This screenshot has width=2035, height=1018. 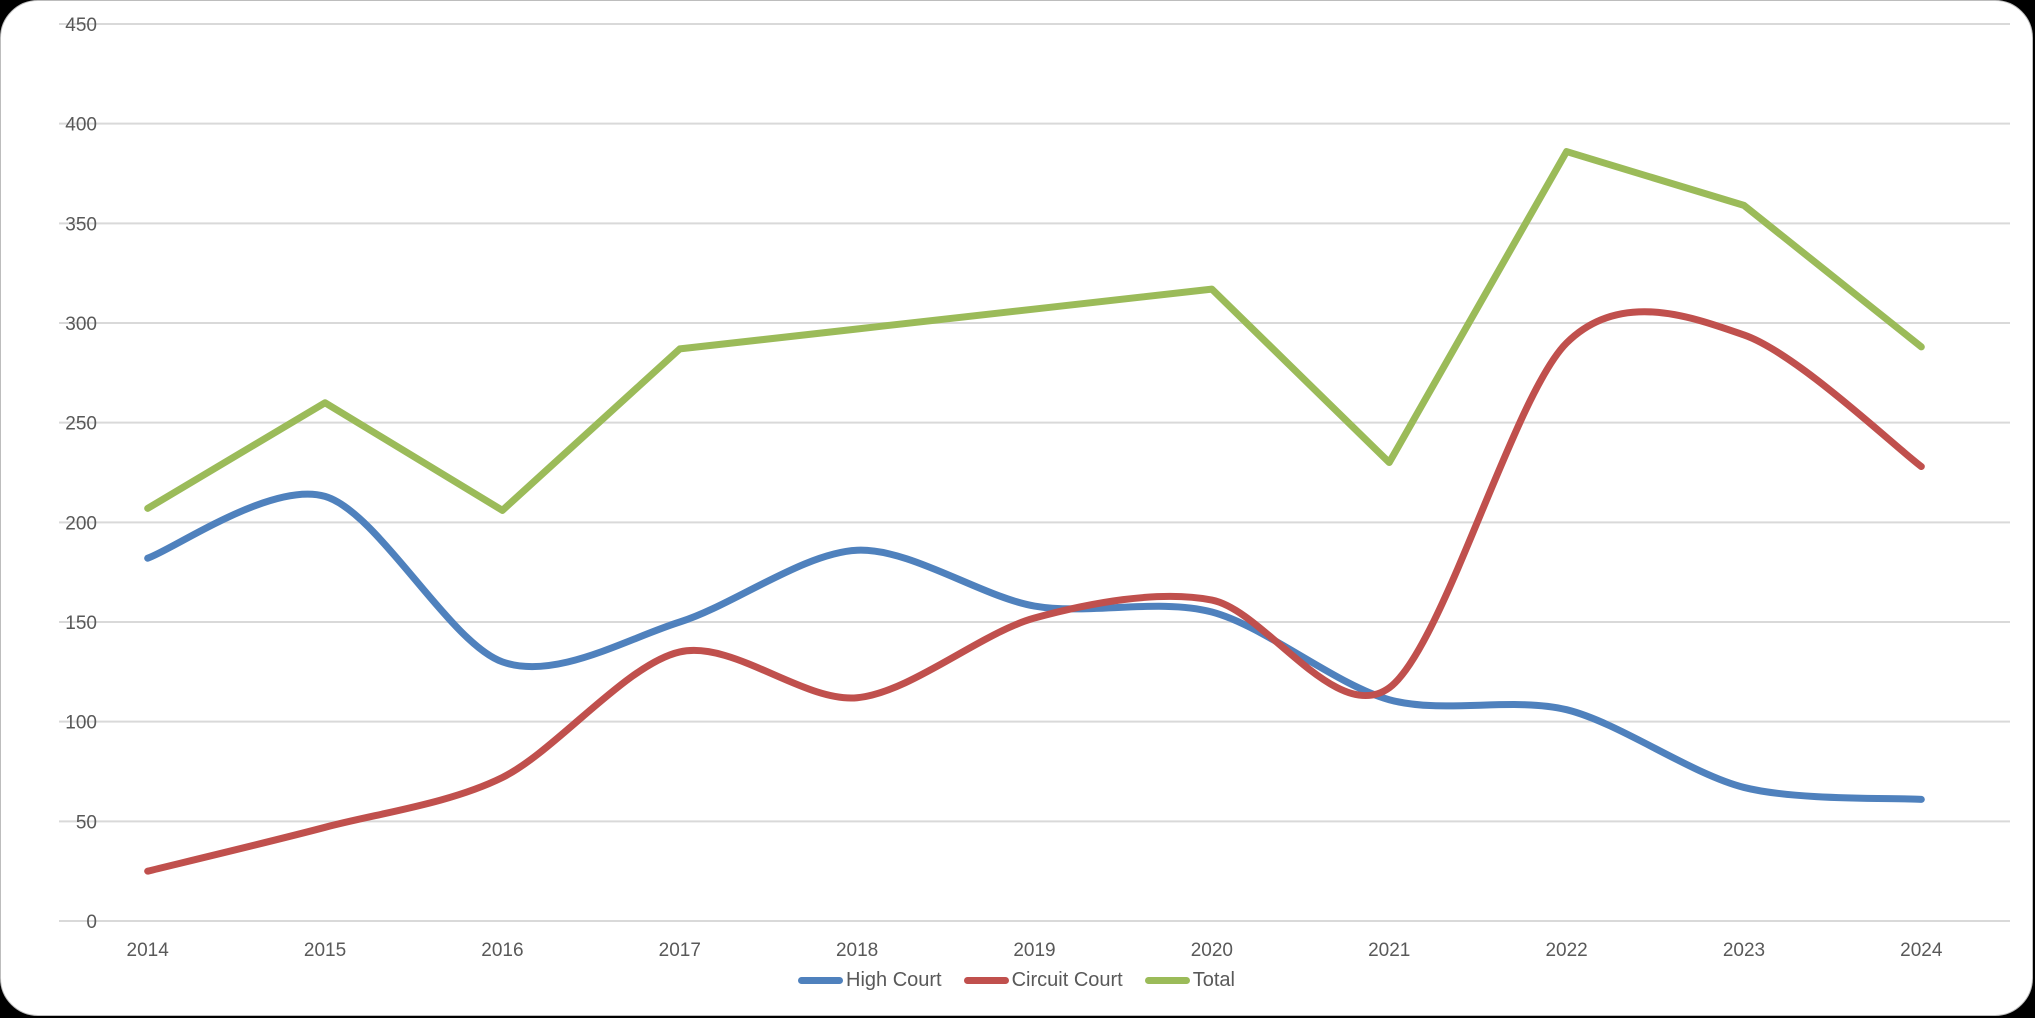 What do you see at coordinates (894, 980) in the screenshot?
I see `legend-label-high-court: High Court` at bounding box center [894, 980].